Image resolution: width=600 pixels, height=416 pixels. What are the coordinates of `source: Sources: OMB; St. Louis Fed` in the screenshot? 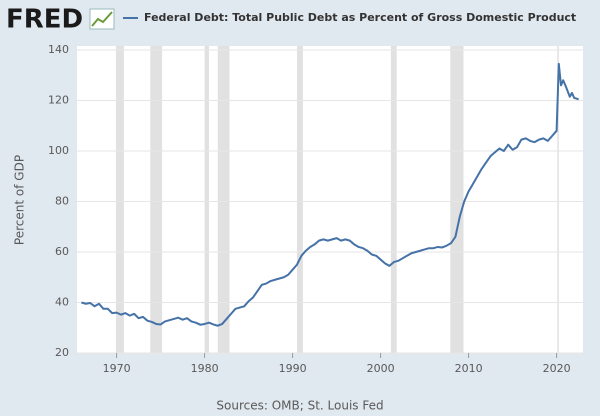 It's located at (299, 406).